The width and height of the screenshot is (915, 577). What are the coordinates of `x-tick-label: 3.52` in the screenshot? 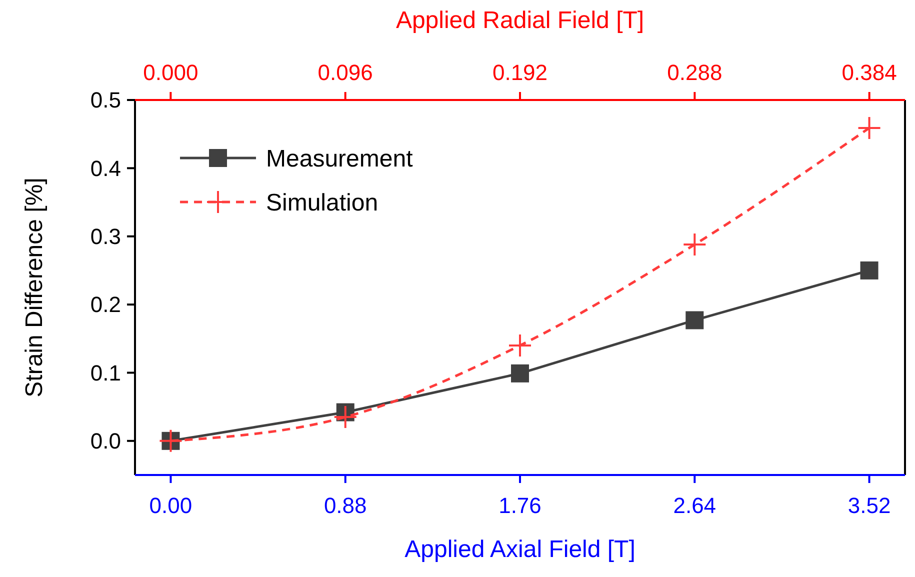 It's located at (869, 505).